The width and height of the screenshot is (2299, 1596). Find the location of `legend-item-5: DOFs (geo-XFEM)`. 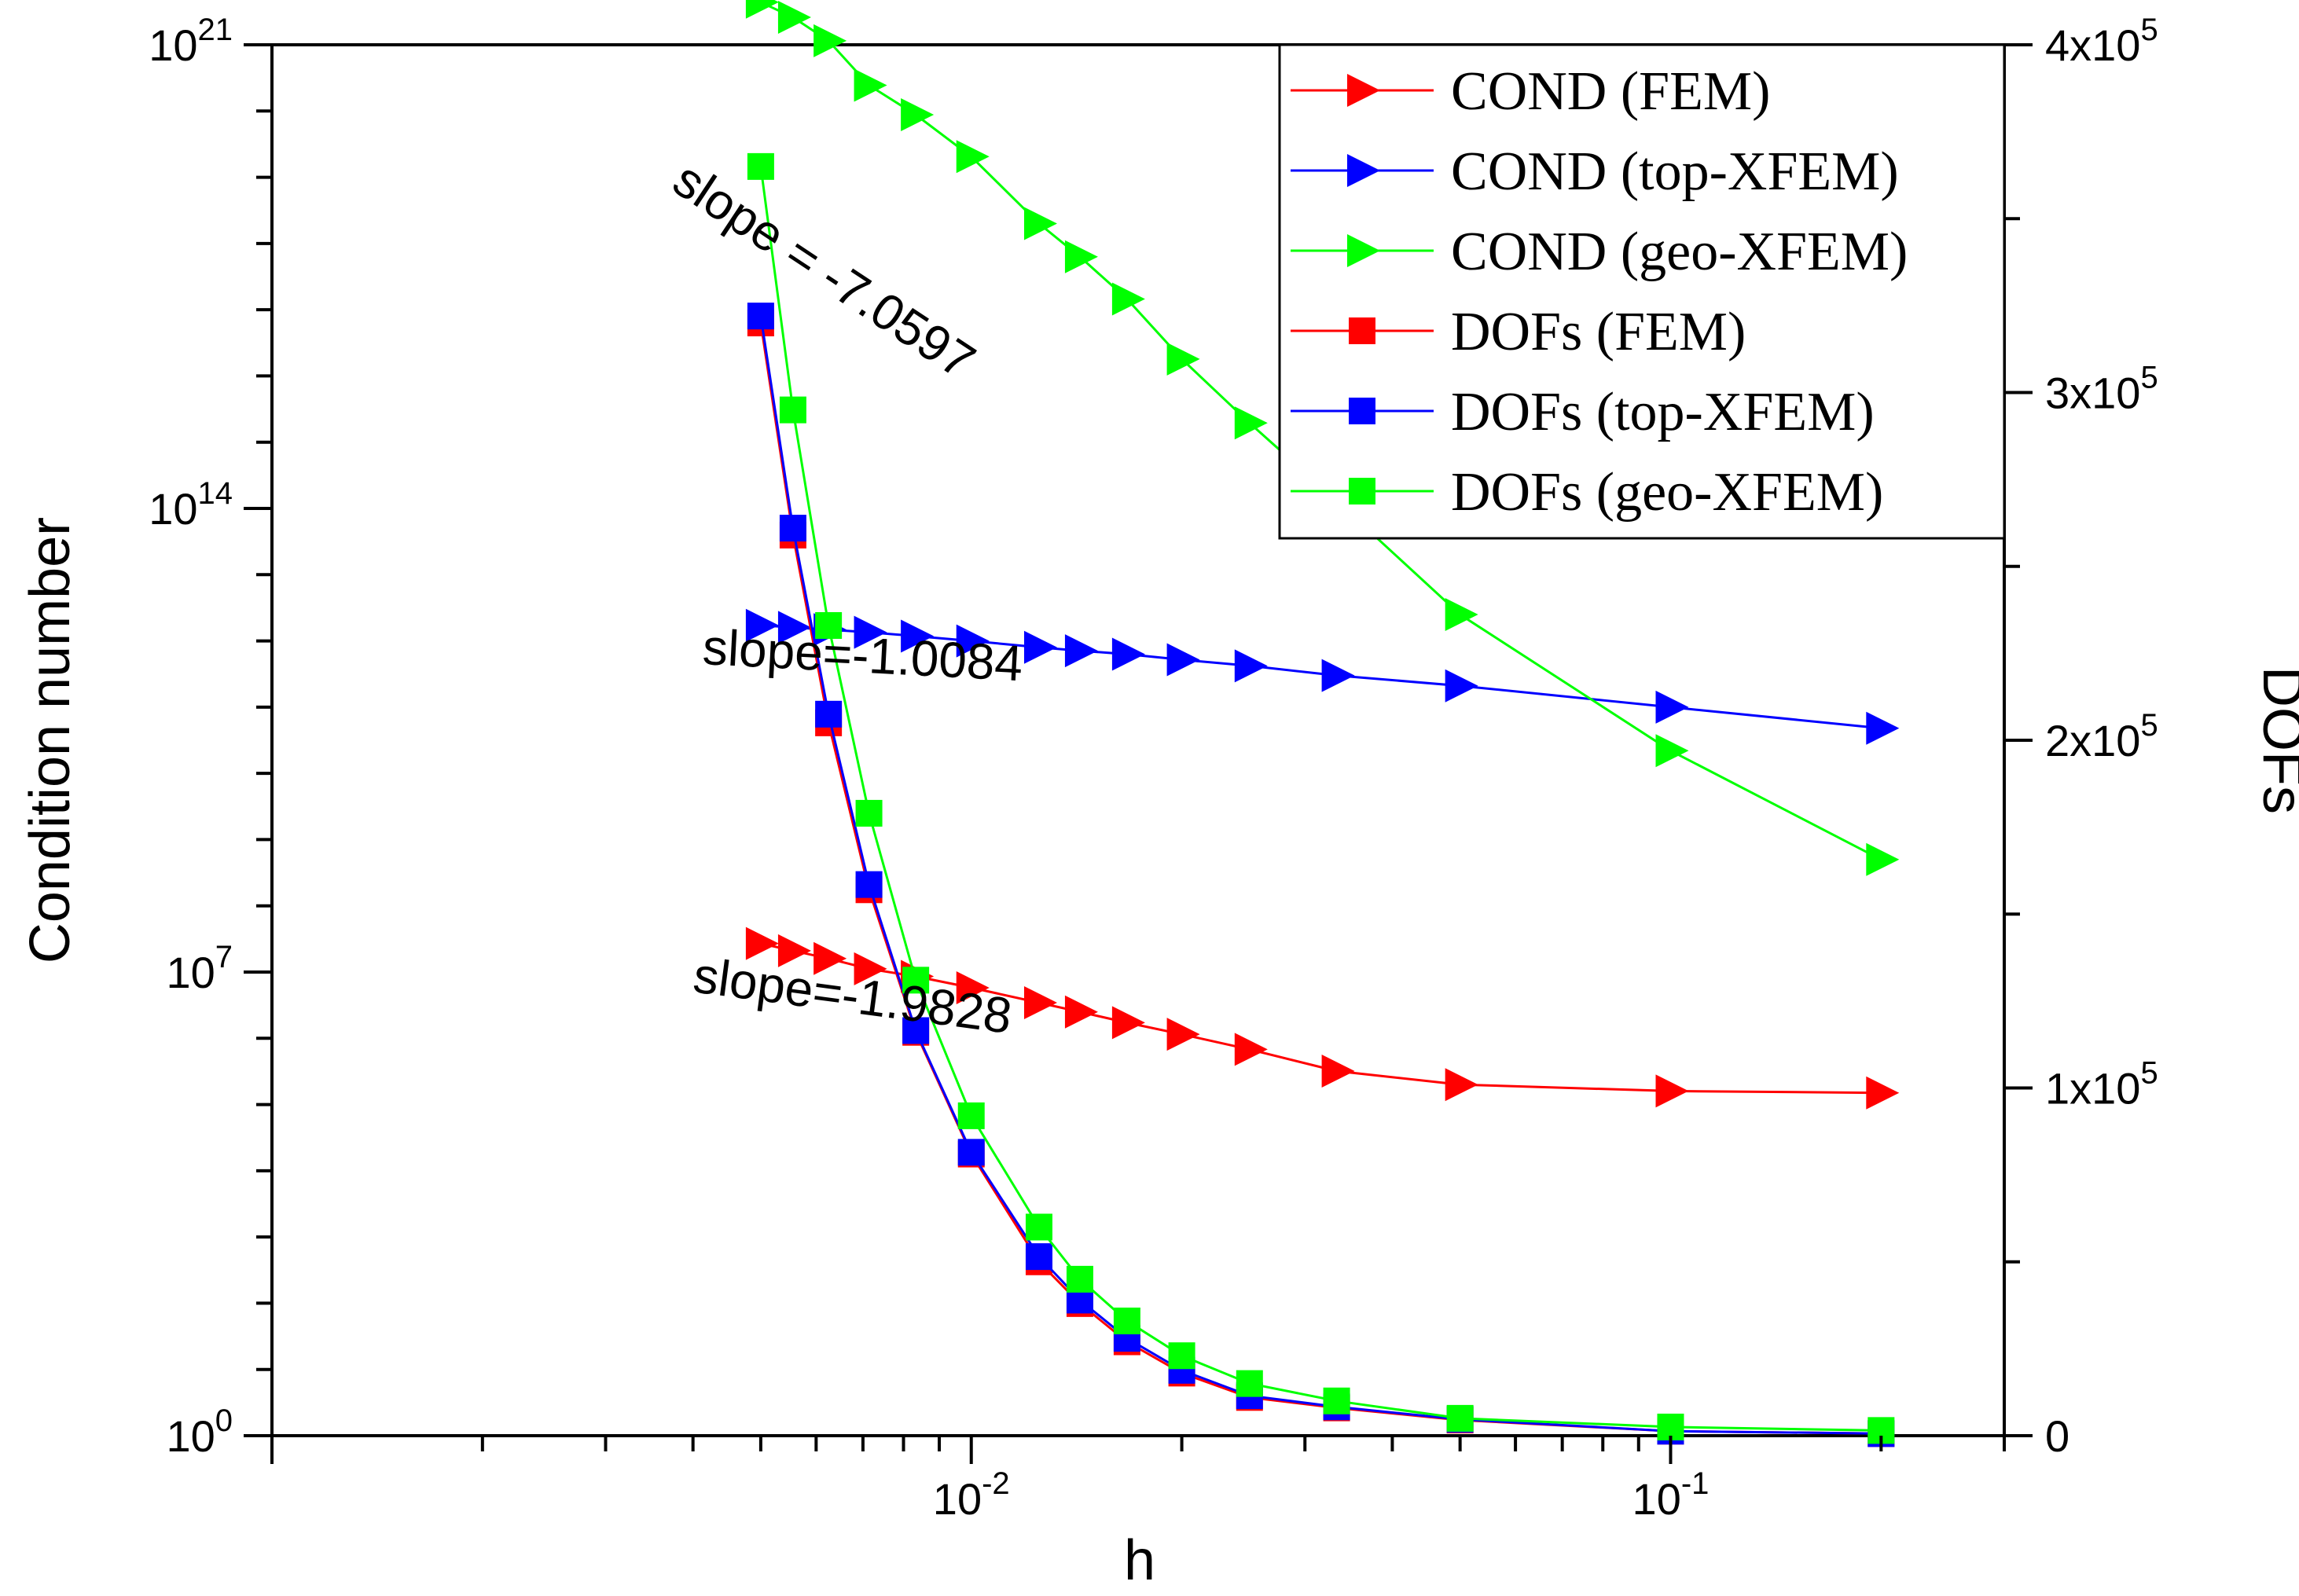

legend-item-5: DOFs (geo-XFEM) is located at coordinates (1587, 492).